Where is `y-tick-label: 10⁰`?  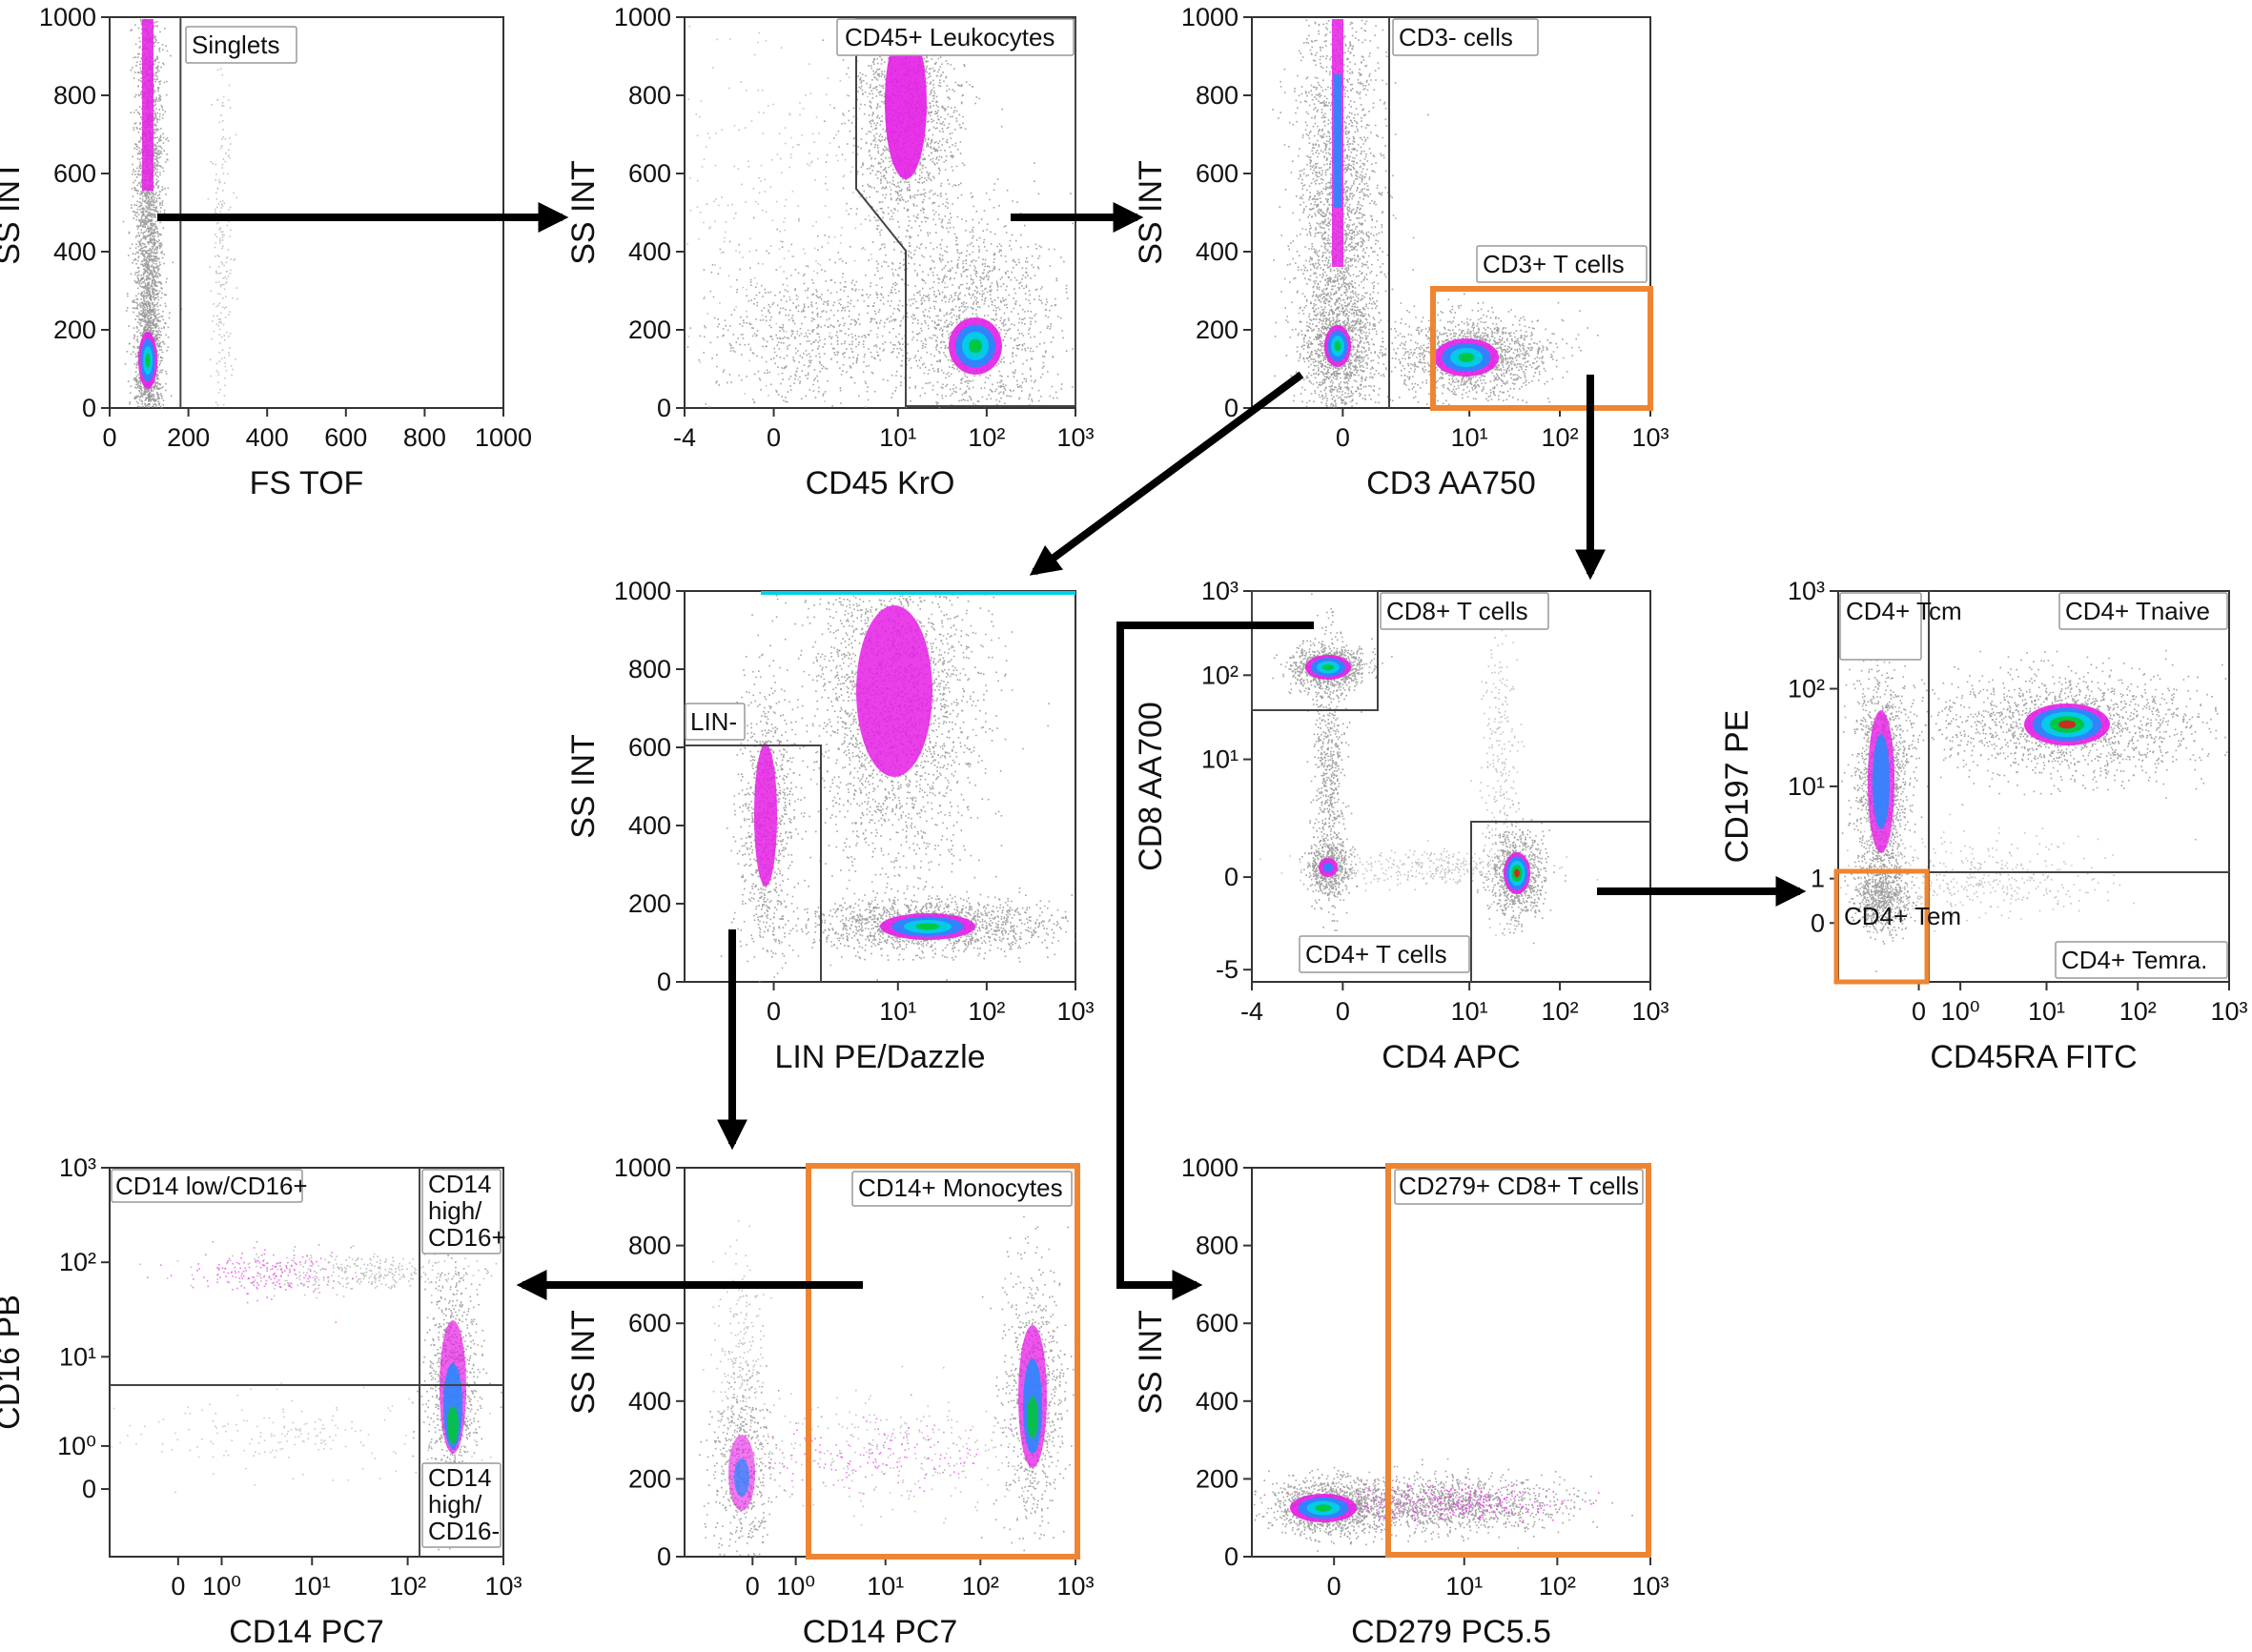 y-tick-label: 10⁰ is located at coordinates (76, 1446).